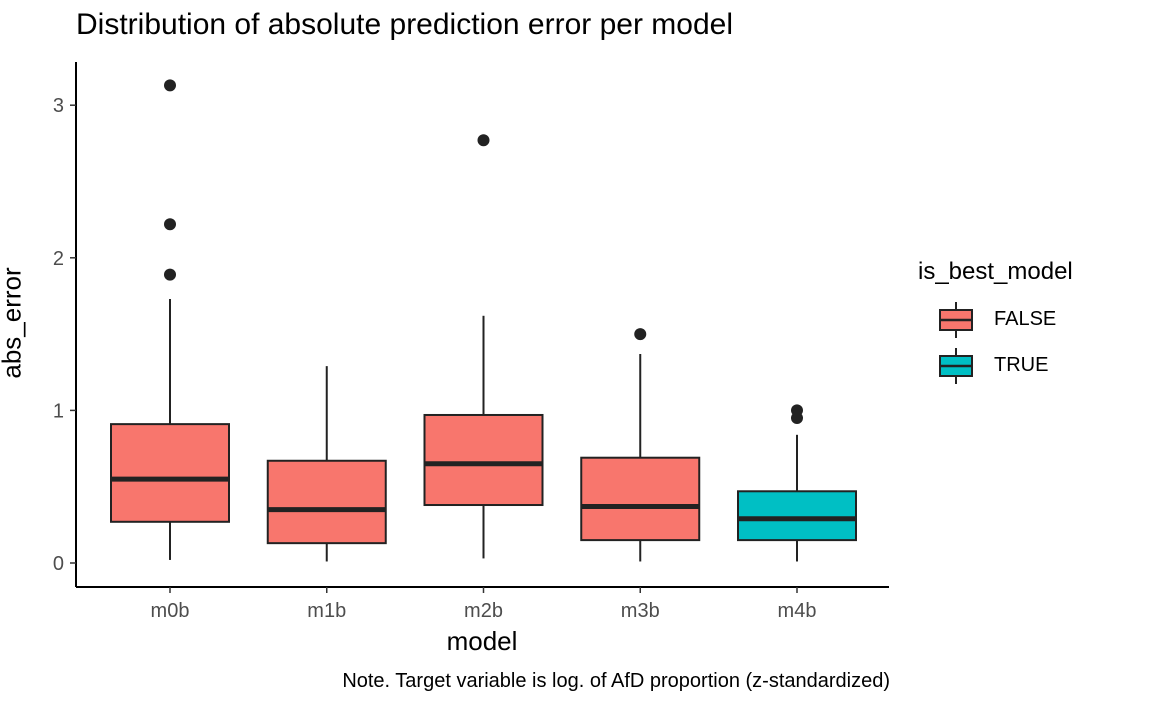 The height and width of the screenshot is (711, 1152). Describe the element at coordinates (797, 483) in the screenshot. I see `box-m4b` at that location.